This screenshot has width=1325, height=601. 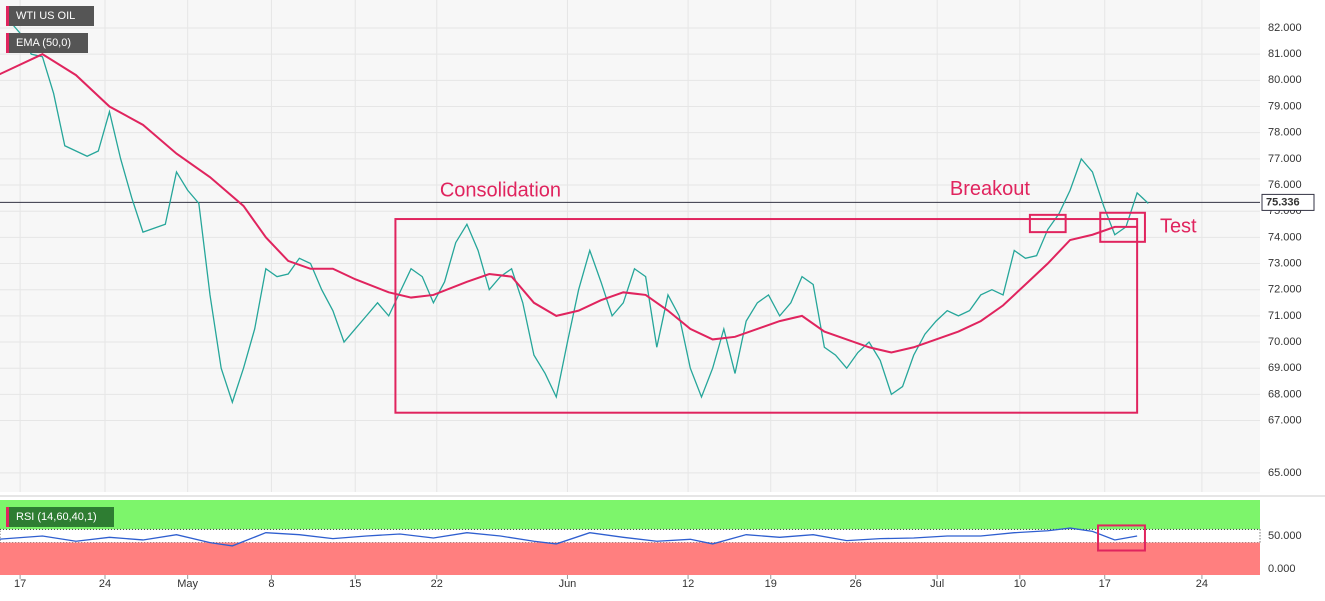 What do you see at coordinates (1285, 536) in the screenshot?
I see `y-tick-label: 50.000` at bounding box center [1285, 536].